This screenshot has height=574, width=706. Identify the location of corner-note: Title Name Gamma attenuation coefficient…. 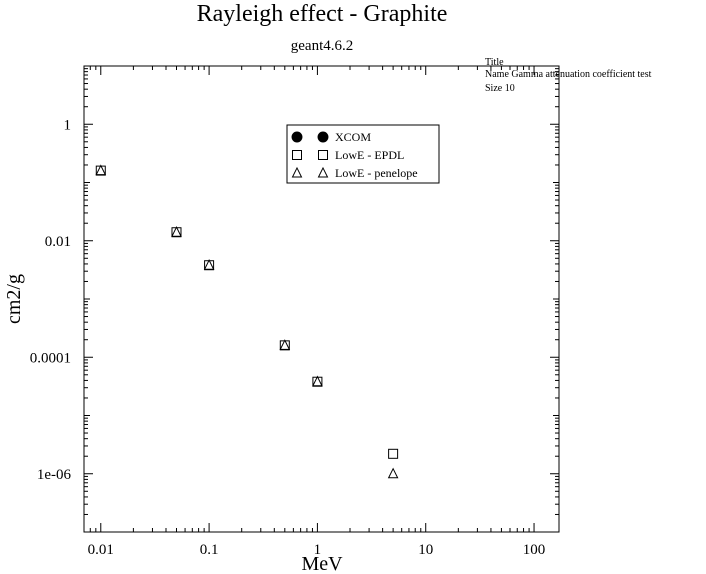
(568, 75).